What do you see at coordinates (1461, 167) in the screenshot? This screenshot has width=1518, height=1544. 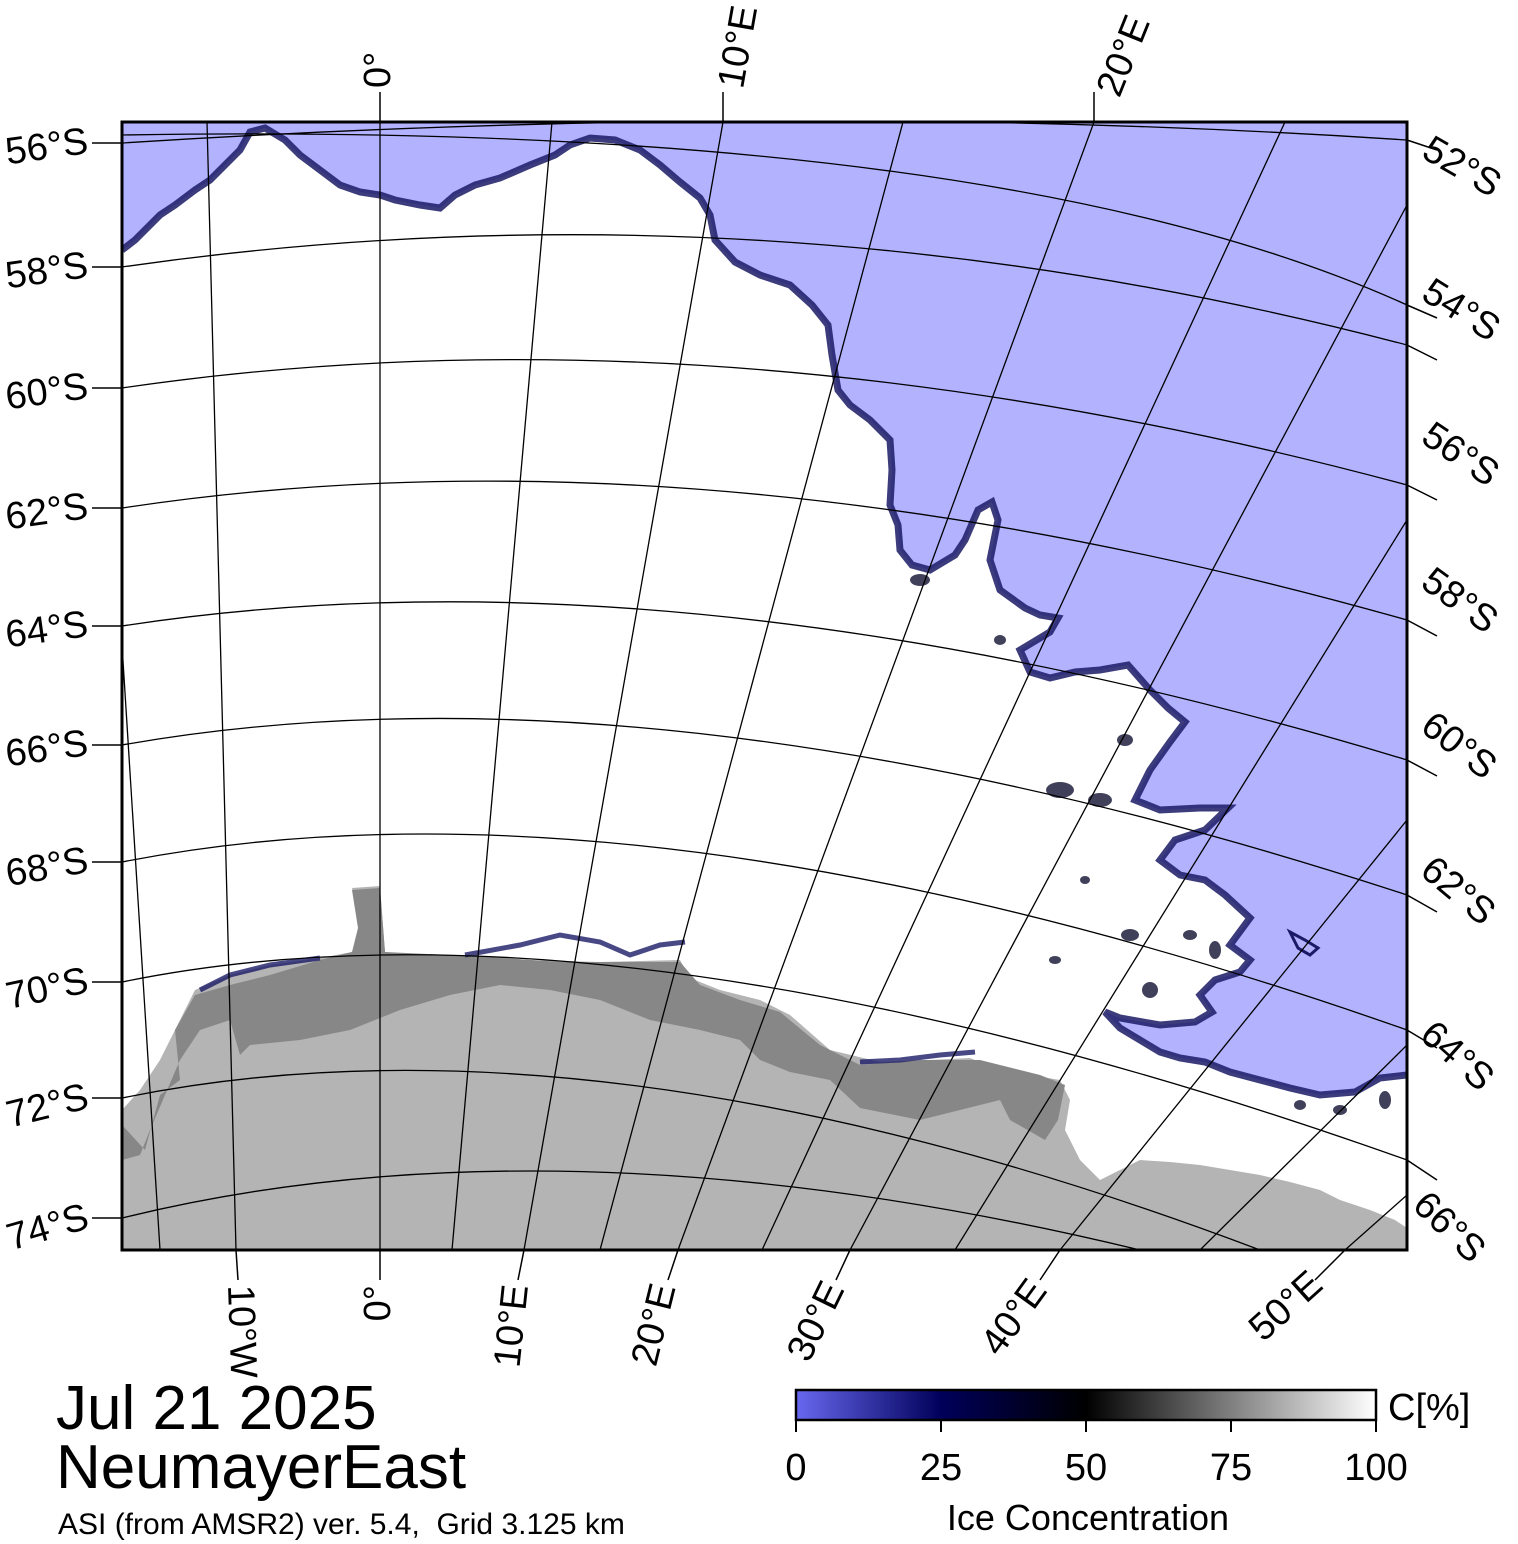 I see `lat-label: 52°S` at bounding box center [1461, 167].